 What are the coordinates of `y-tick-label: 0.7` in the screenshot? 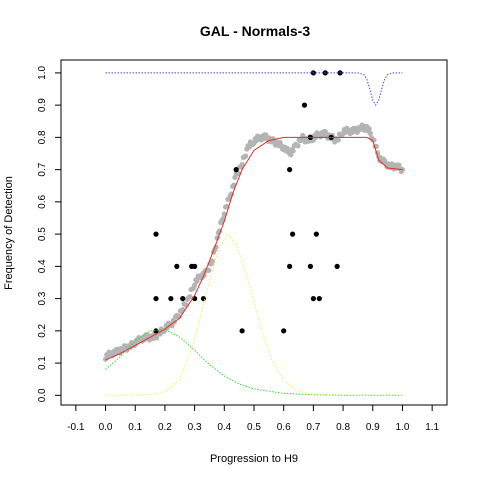 It's located at (42, 169).